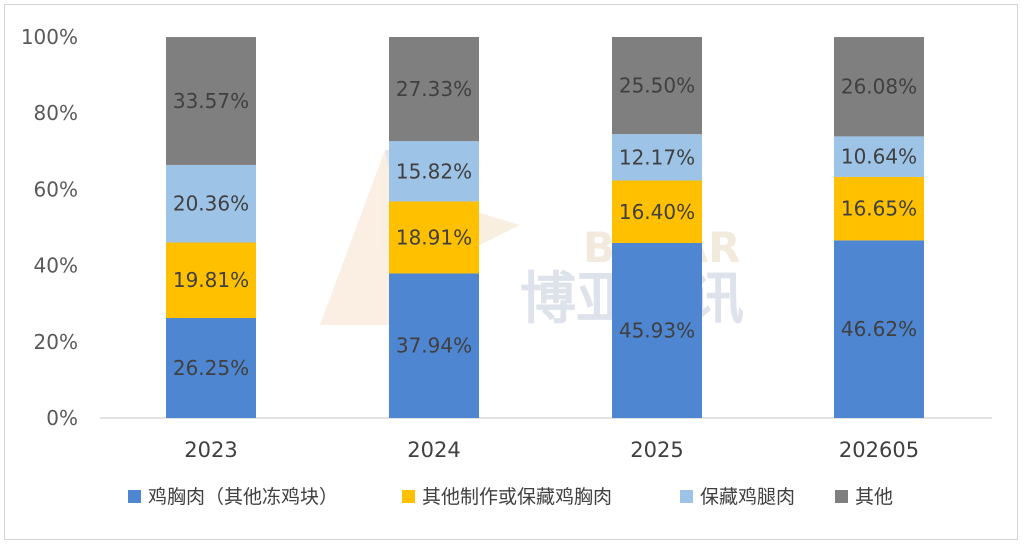 The image size is (1024, 548). I want to click on data-label: 25.50%, so click(657, 86).